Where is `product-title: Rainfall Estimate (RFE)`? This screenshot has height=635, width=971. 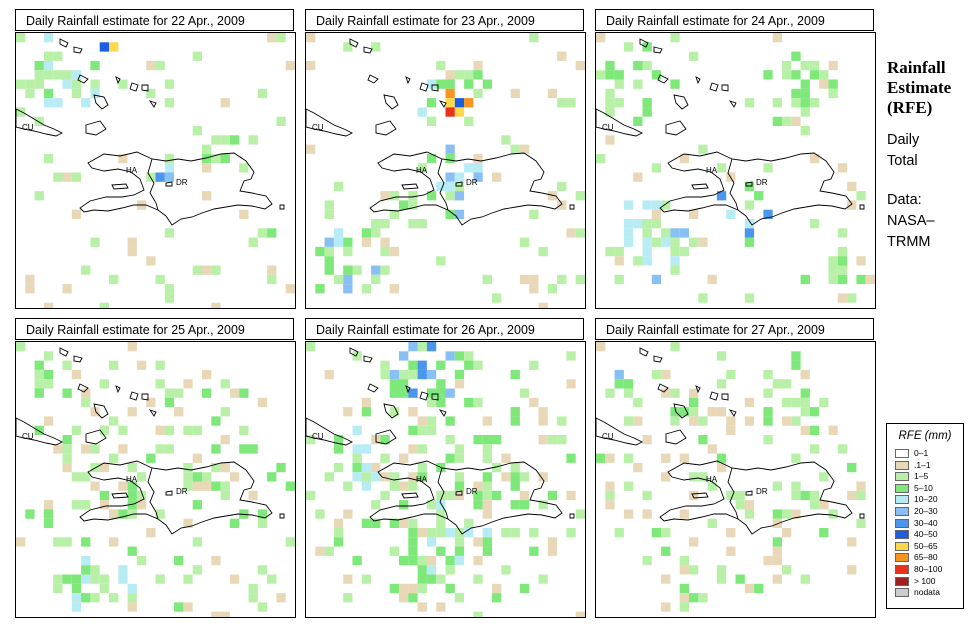
product-title: Rainfall Estimate (RFE) is located at coordinates (919, 88).